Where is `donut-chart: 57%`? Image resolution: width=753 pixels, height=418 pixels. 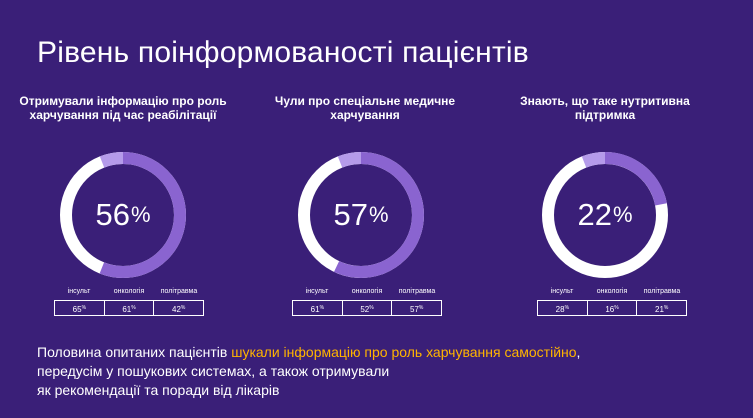
donut-chart: 57% is located at coordinates (361, 215).